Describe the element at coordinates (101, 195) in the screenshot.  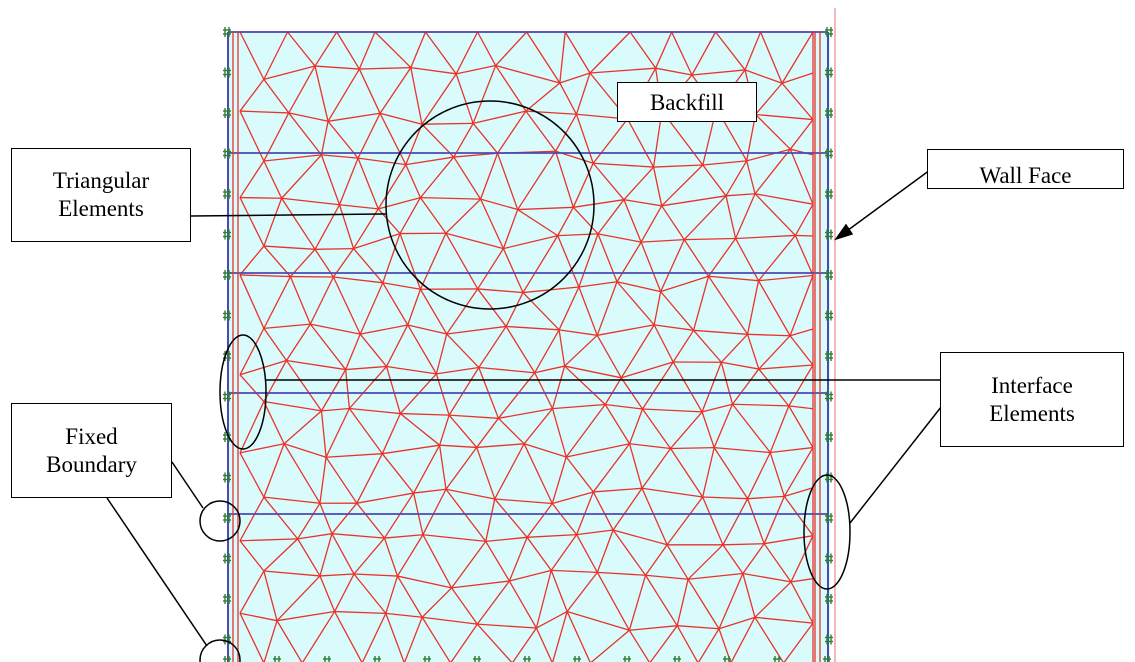
I see `triangular-elements-label: Triangular Elements` at that location.